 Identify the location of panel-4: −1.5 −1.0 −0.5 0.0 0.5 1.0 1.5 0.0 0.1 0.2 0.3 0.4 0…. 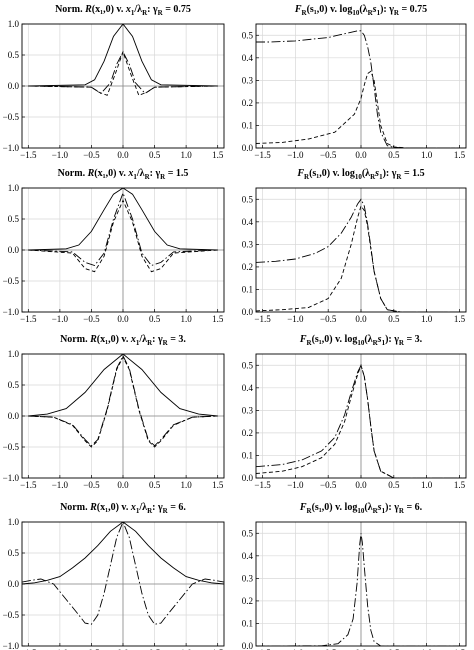
(354, 255).